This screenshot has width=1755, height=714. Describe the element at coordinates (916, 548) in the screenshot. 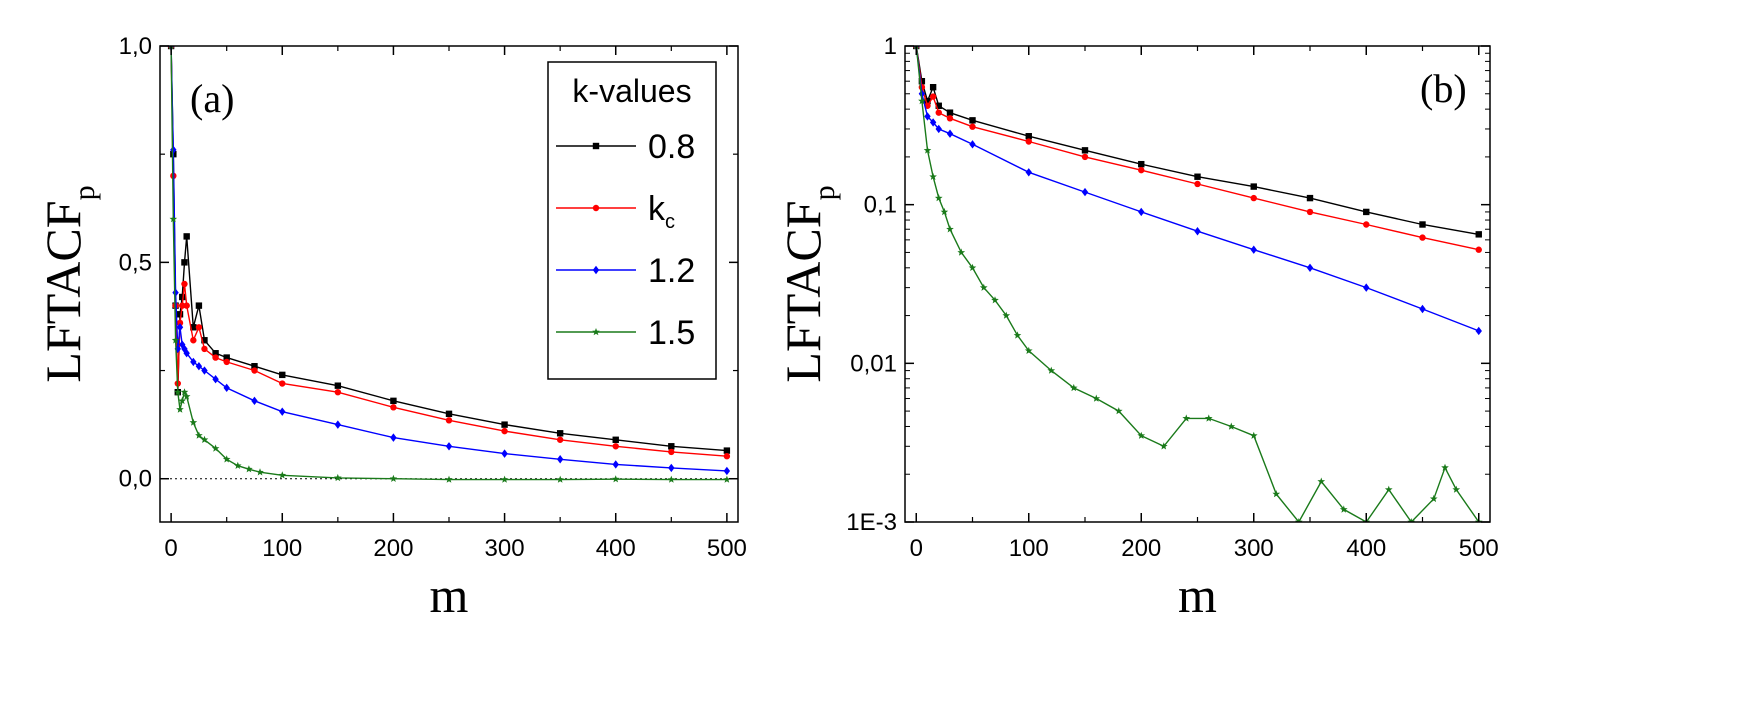

I see `x-tick-label: 0` at that location.